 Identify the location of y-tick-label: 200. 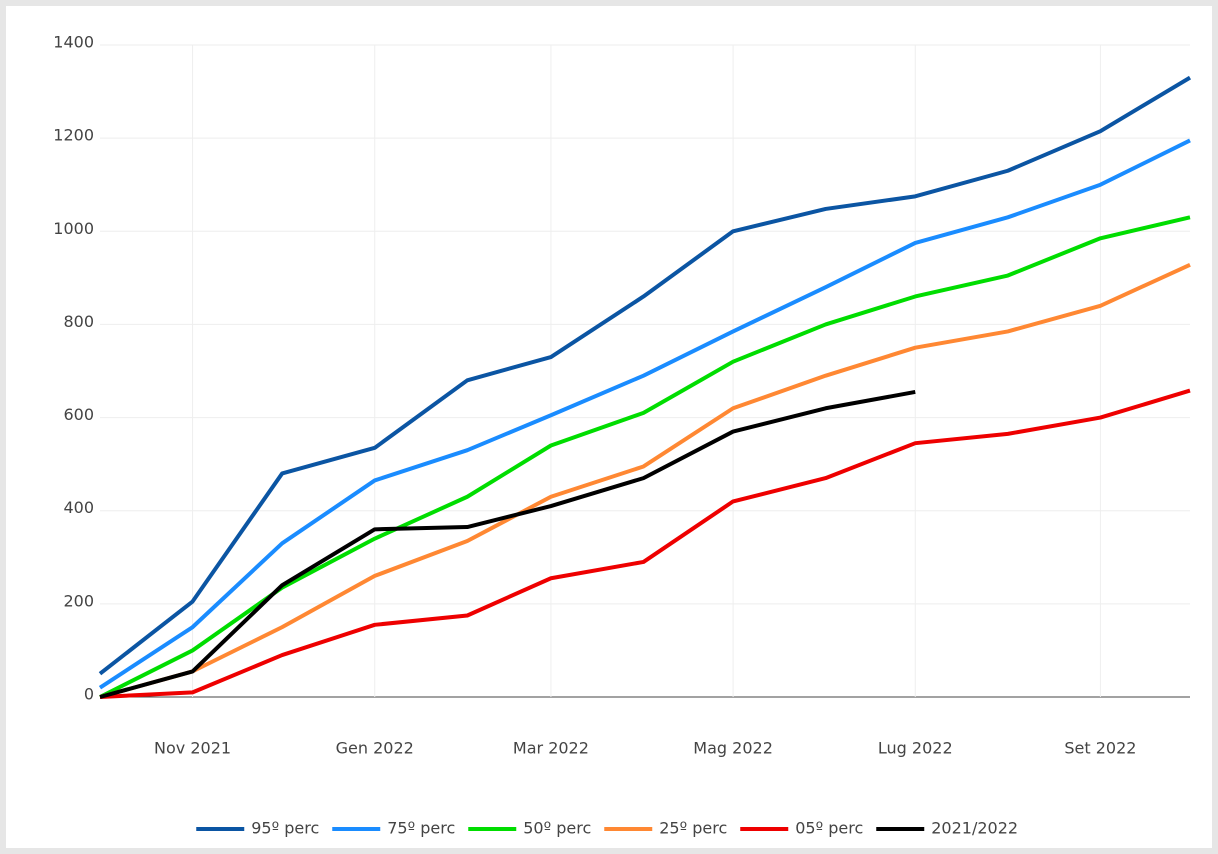
(78, 600).